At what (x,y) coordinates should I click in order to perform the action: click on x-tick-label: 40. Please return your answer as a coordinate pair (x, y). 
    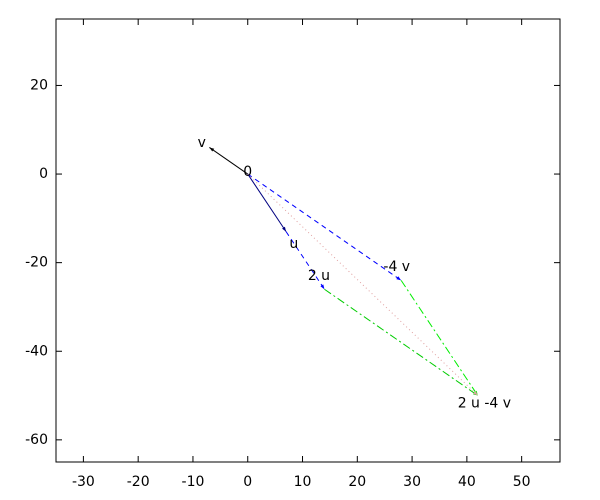
    Looking at the image, I should click on (467, 482).